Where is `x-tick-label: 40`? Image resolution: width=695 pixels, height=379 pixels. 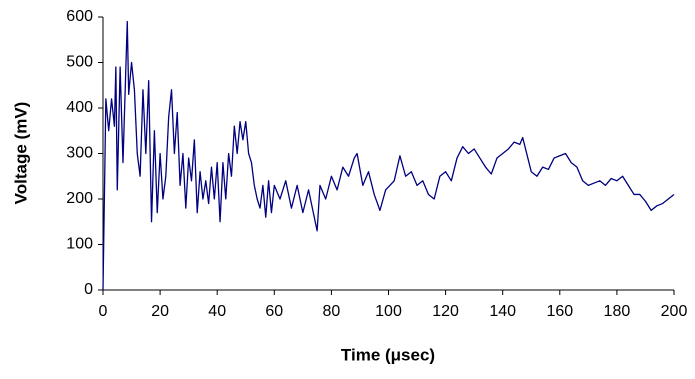
x-tick-label: 40 is located at coordinates (217, 311).